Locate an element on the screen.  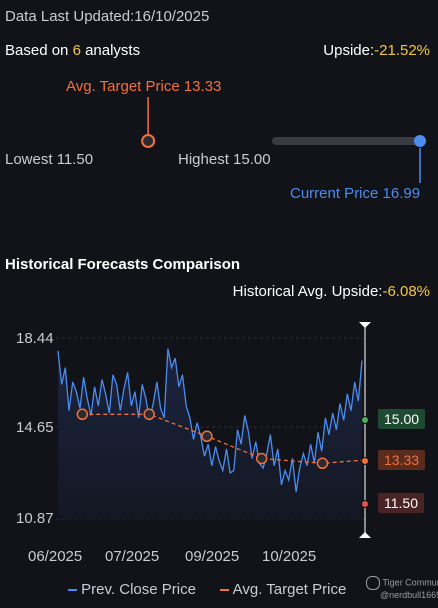
upside-value: -21.52% is located at coordinates (402, 50).